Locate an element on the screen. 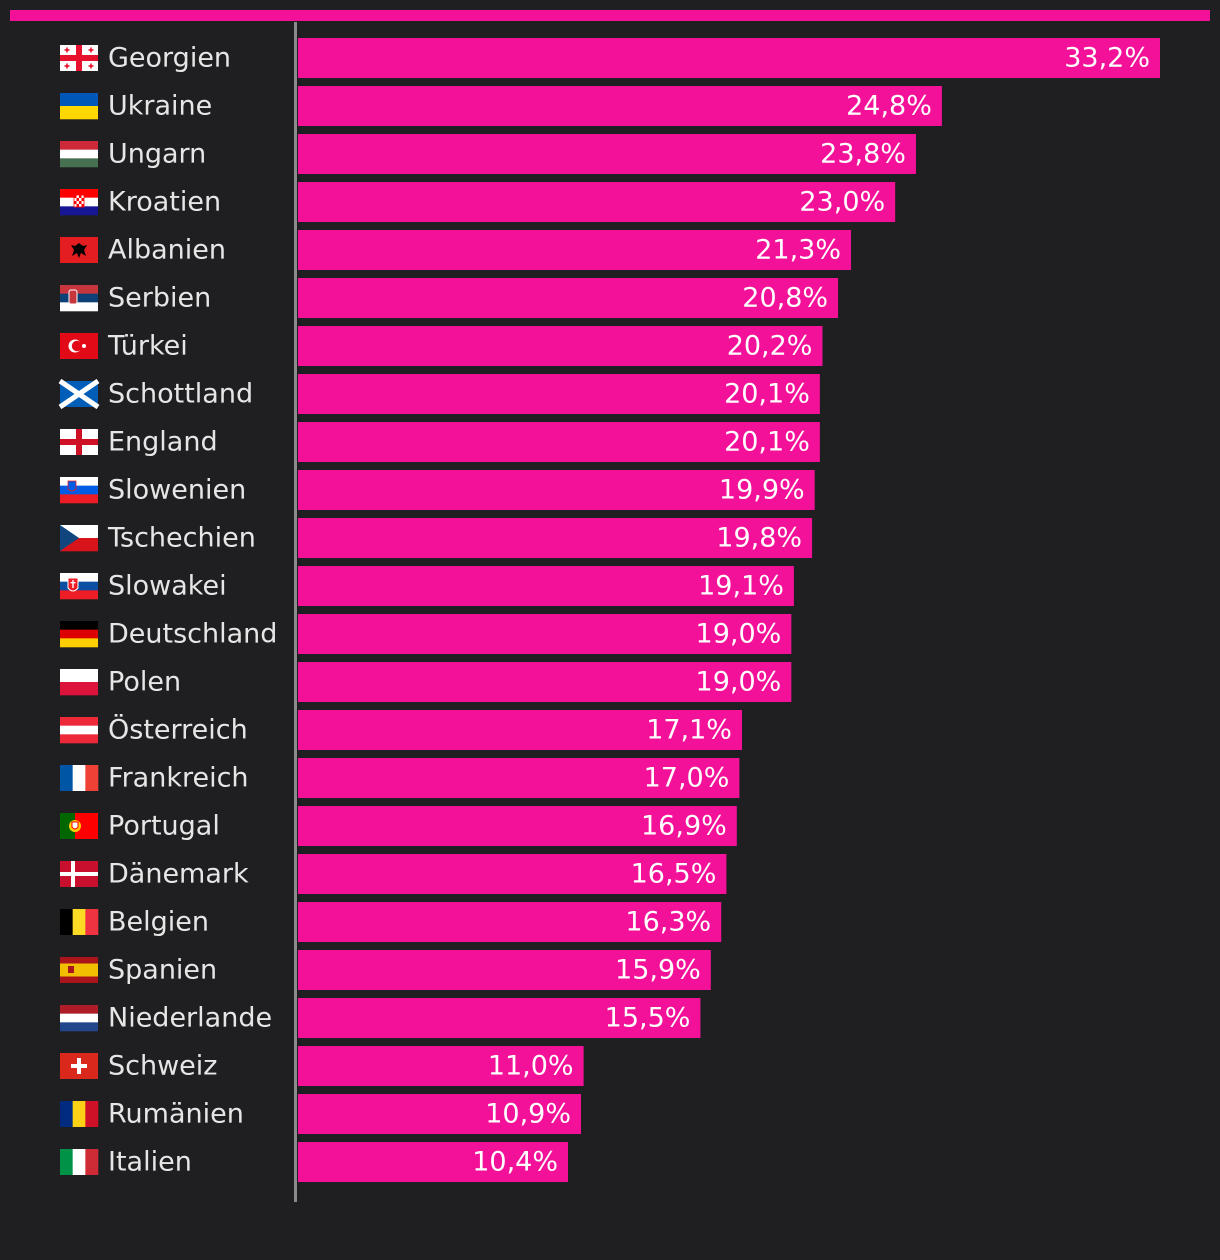 This screenshot has height=1260, width=1220. category-label: Tschechien is located at coordinates (181, 538).